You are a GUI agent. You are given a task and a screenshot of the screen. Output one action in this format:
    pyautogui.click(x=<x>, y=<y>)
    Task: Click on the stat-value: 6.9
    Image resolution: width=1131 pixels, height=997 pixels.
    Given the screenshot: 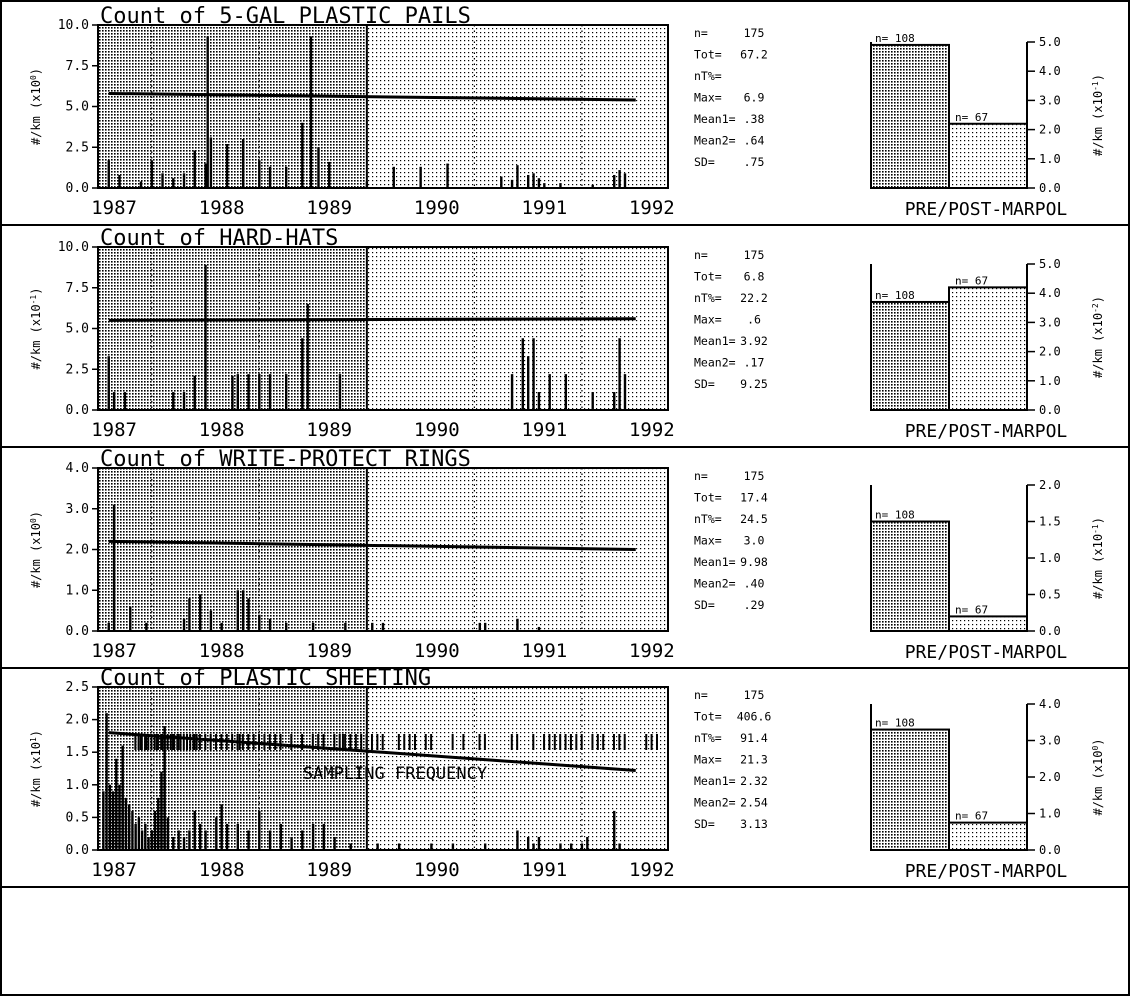 What is the action you would take?
    pyautogui.click(x=754, y=98)
    